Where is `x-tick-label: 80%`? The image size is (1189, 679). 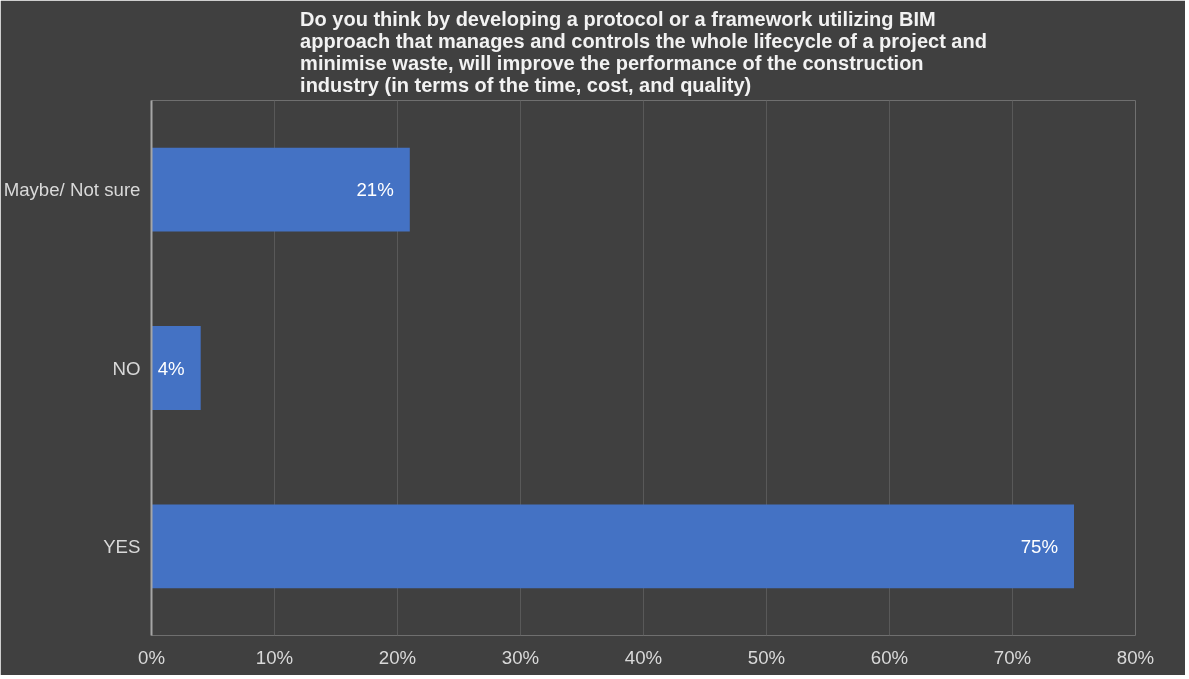
x-tick-label: 80% is located at coordinates (1135, 657).